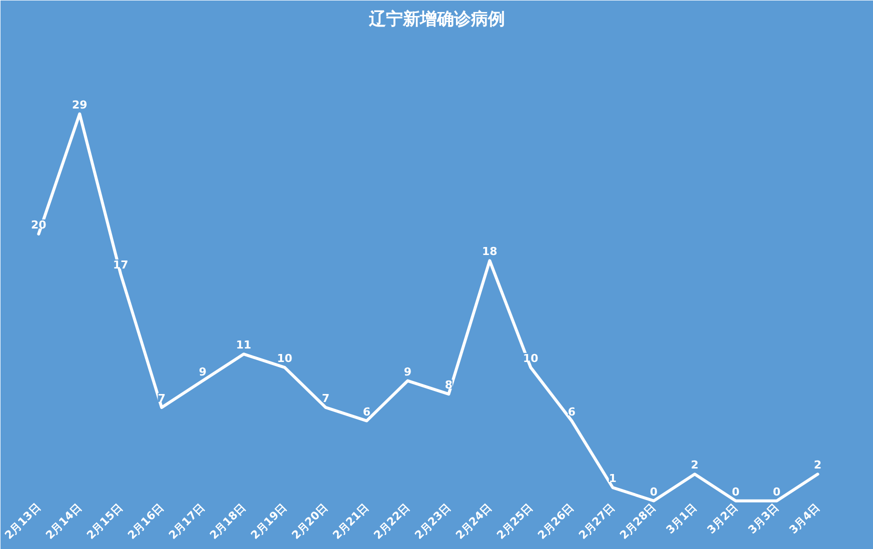 This screenshot has width=873, height=549. Describe the element at coordinates (227, 521) in the screenshot. I see `x-tick-label: 2月18日` at that location.